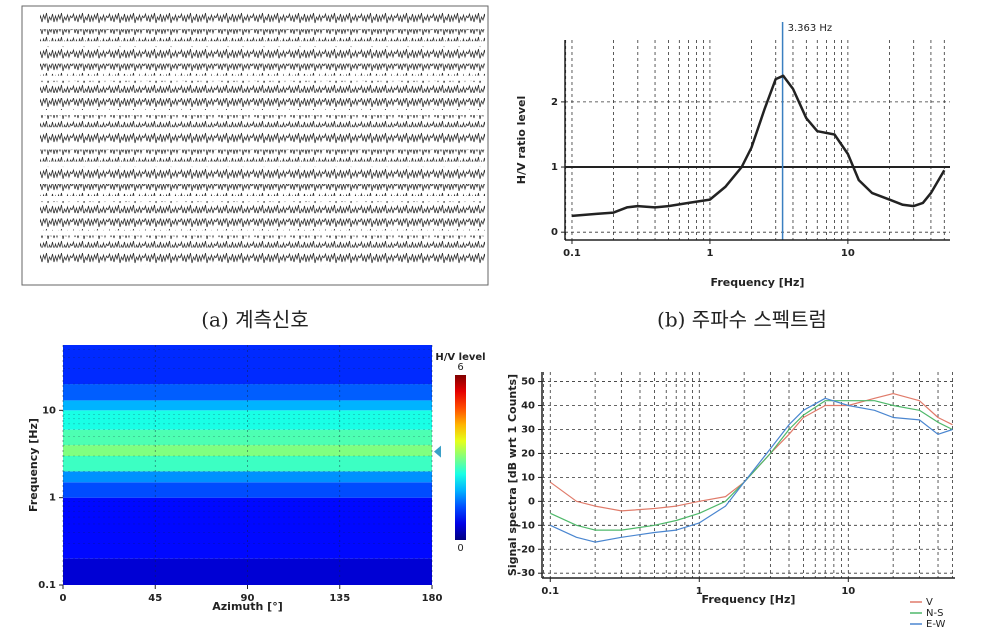 This screenshot has width=987, height=633. What do you see at coordinates (936, 624) in the screenshot?
I see `legend-label: E-W` at bounding box center [936, 624].